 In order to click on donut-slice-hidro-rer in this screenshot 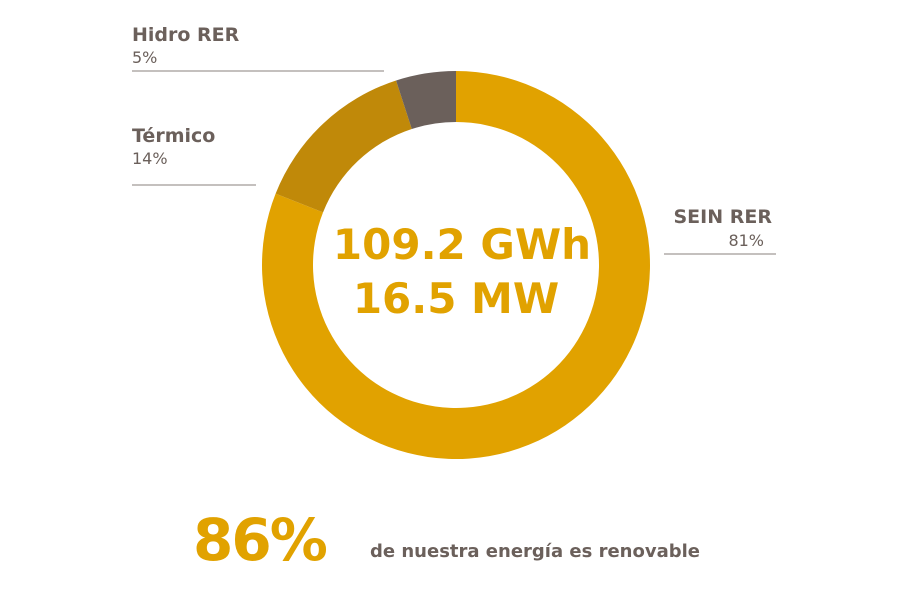, I will do `click(426, 100)`.